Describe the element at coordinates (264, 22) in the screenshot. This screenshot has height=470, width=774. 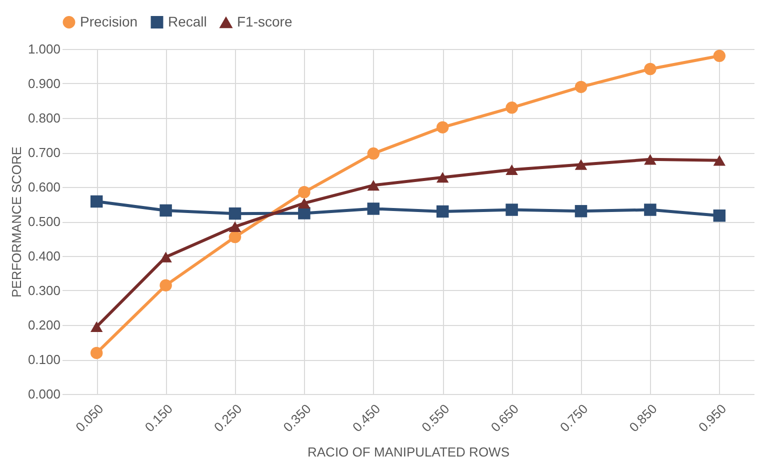
I see `legend-label: F1-score` at that location.